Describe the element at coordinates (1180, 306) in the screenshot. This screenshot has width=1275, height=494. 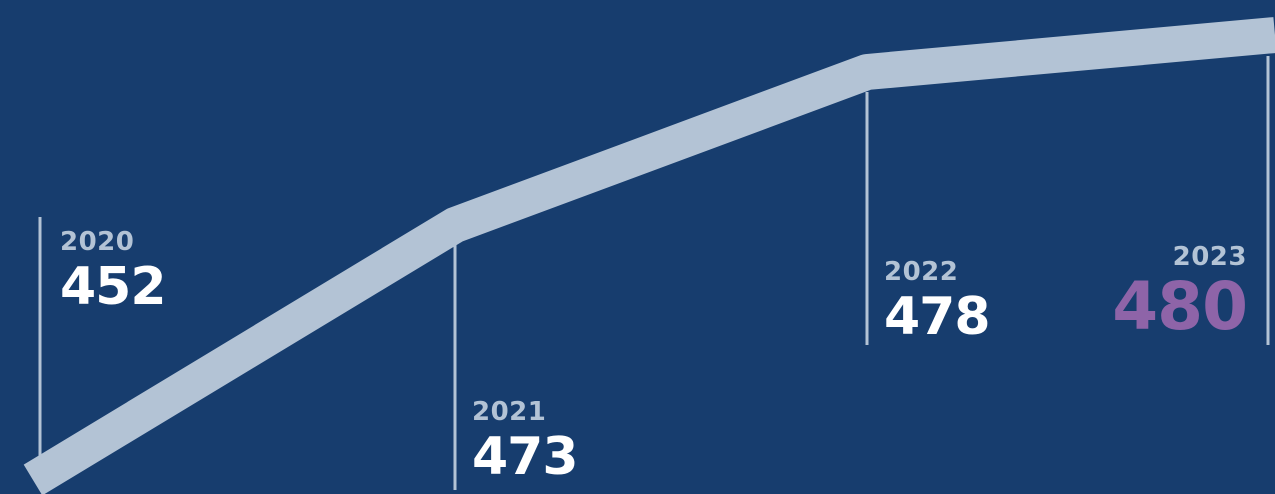
I see `value-label-highlight: 480` at that location.